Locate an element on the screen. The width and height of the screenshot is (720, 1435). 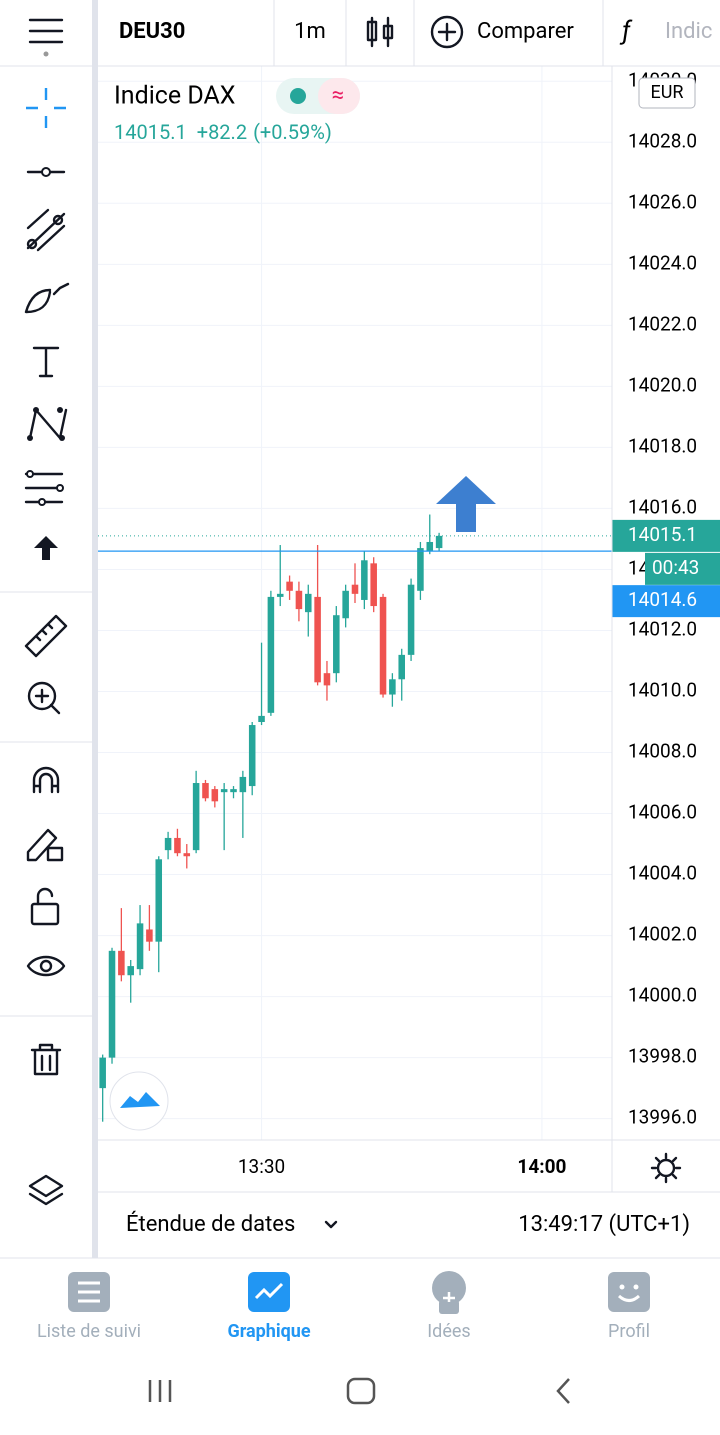
countdown-label: 00:43 is located at coordinates (675, 567).